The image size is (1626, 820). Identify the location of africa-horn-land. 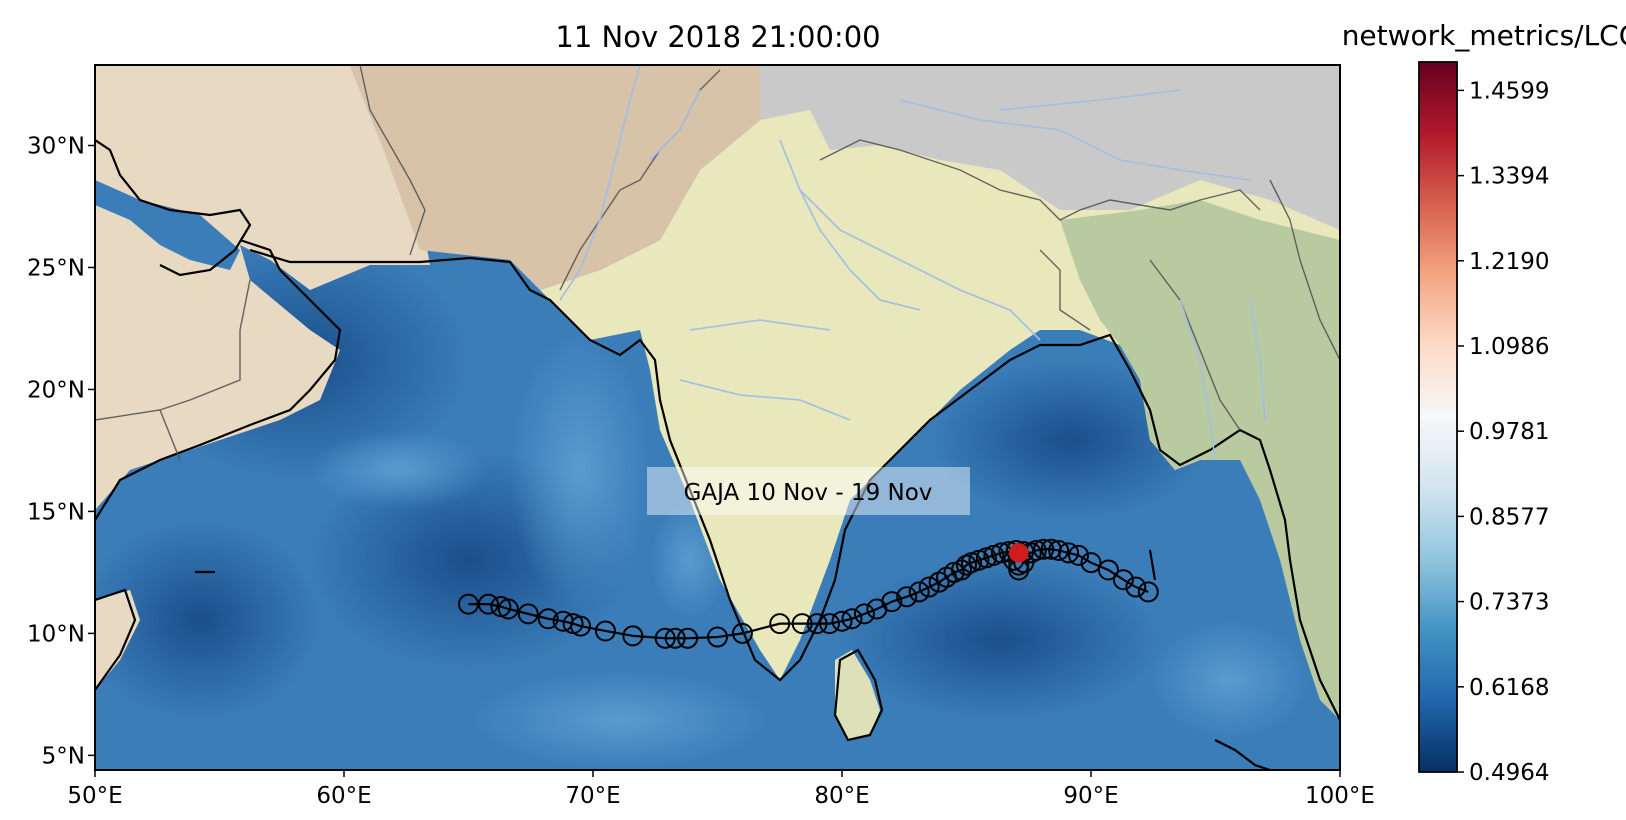
(117, 640).